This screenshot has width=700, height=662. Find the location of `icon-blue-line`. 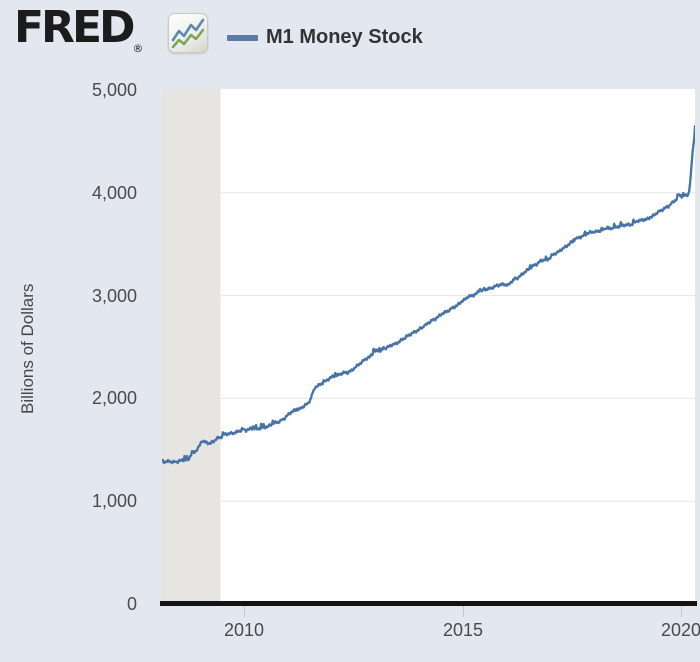

icon-blue-line is located at coordinates (188, 30).